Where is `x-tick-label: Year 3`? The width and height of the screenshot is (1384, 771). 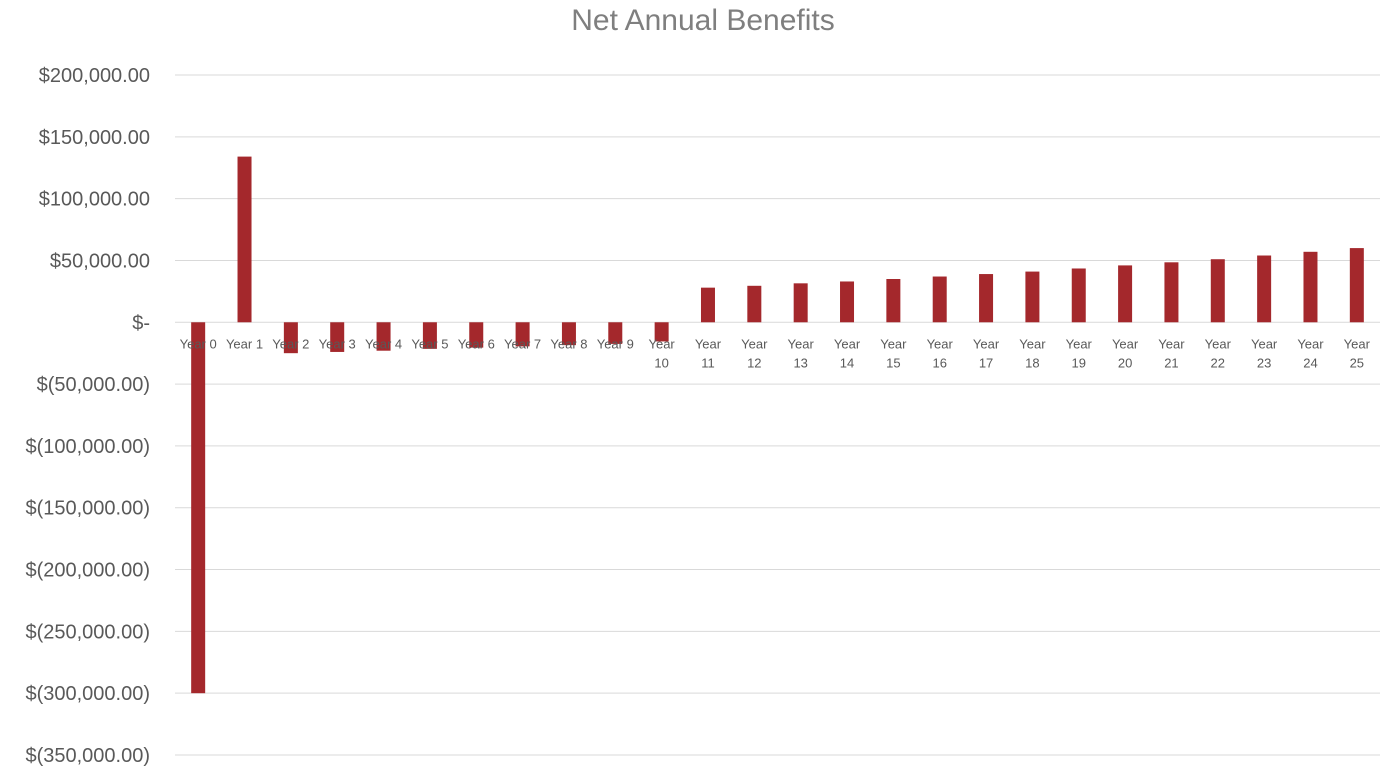
x-tick-label: Year 3 is located at coordinates (337, 343).